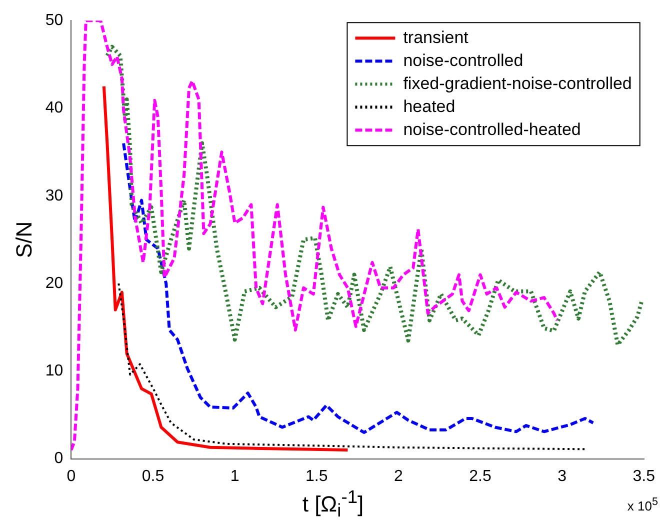  Describe the element at coordinates (436, 37) in the screenshot. I see `legend-label: transient` at that location.